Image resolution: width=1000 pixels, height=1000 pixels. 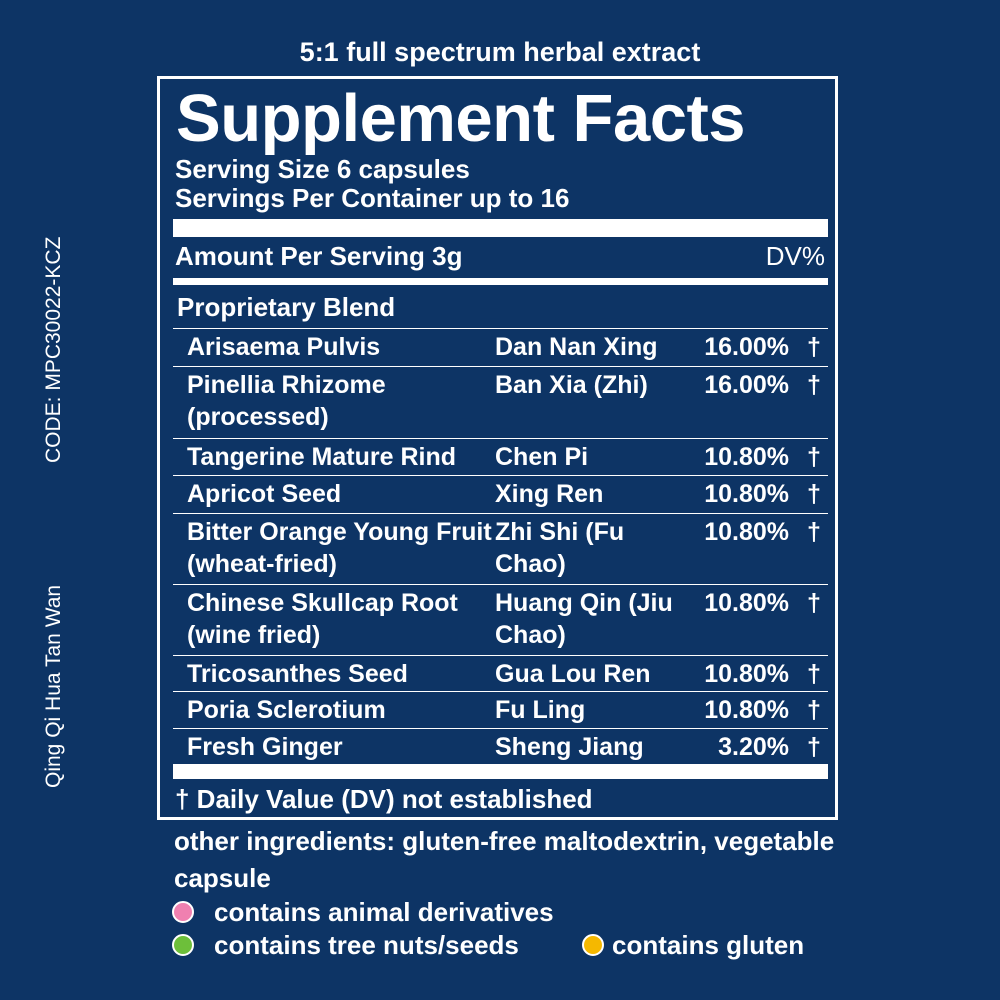 I want to click on ingredient-percent: 3.20%, so click(x=753, y=747).